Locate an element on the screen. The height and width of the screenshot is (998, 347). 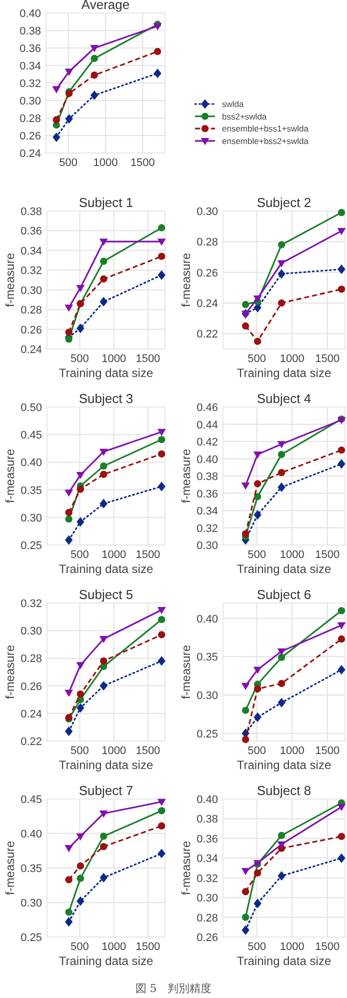
legend-label: ensemble+bss1+swlda is located at coordinates (265, 129).